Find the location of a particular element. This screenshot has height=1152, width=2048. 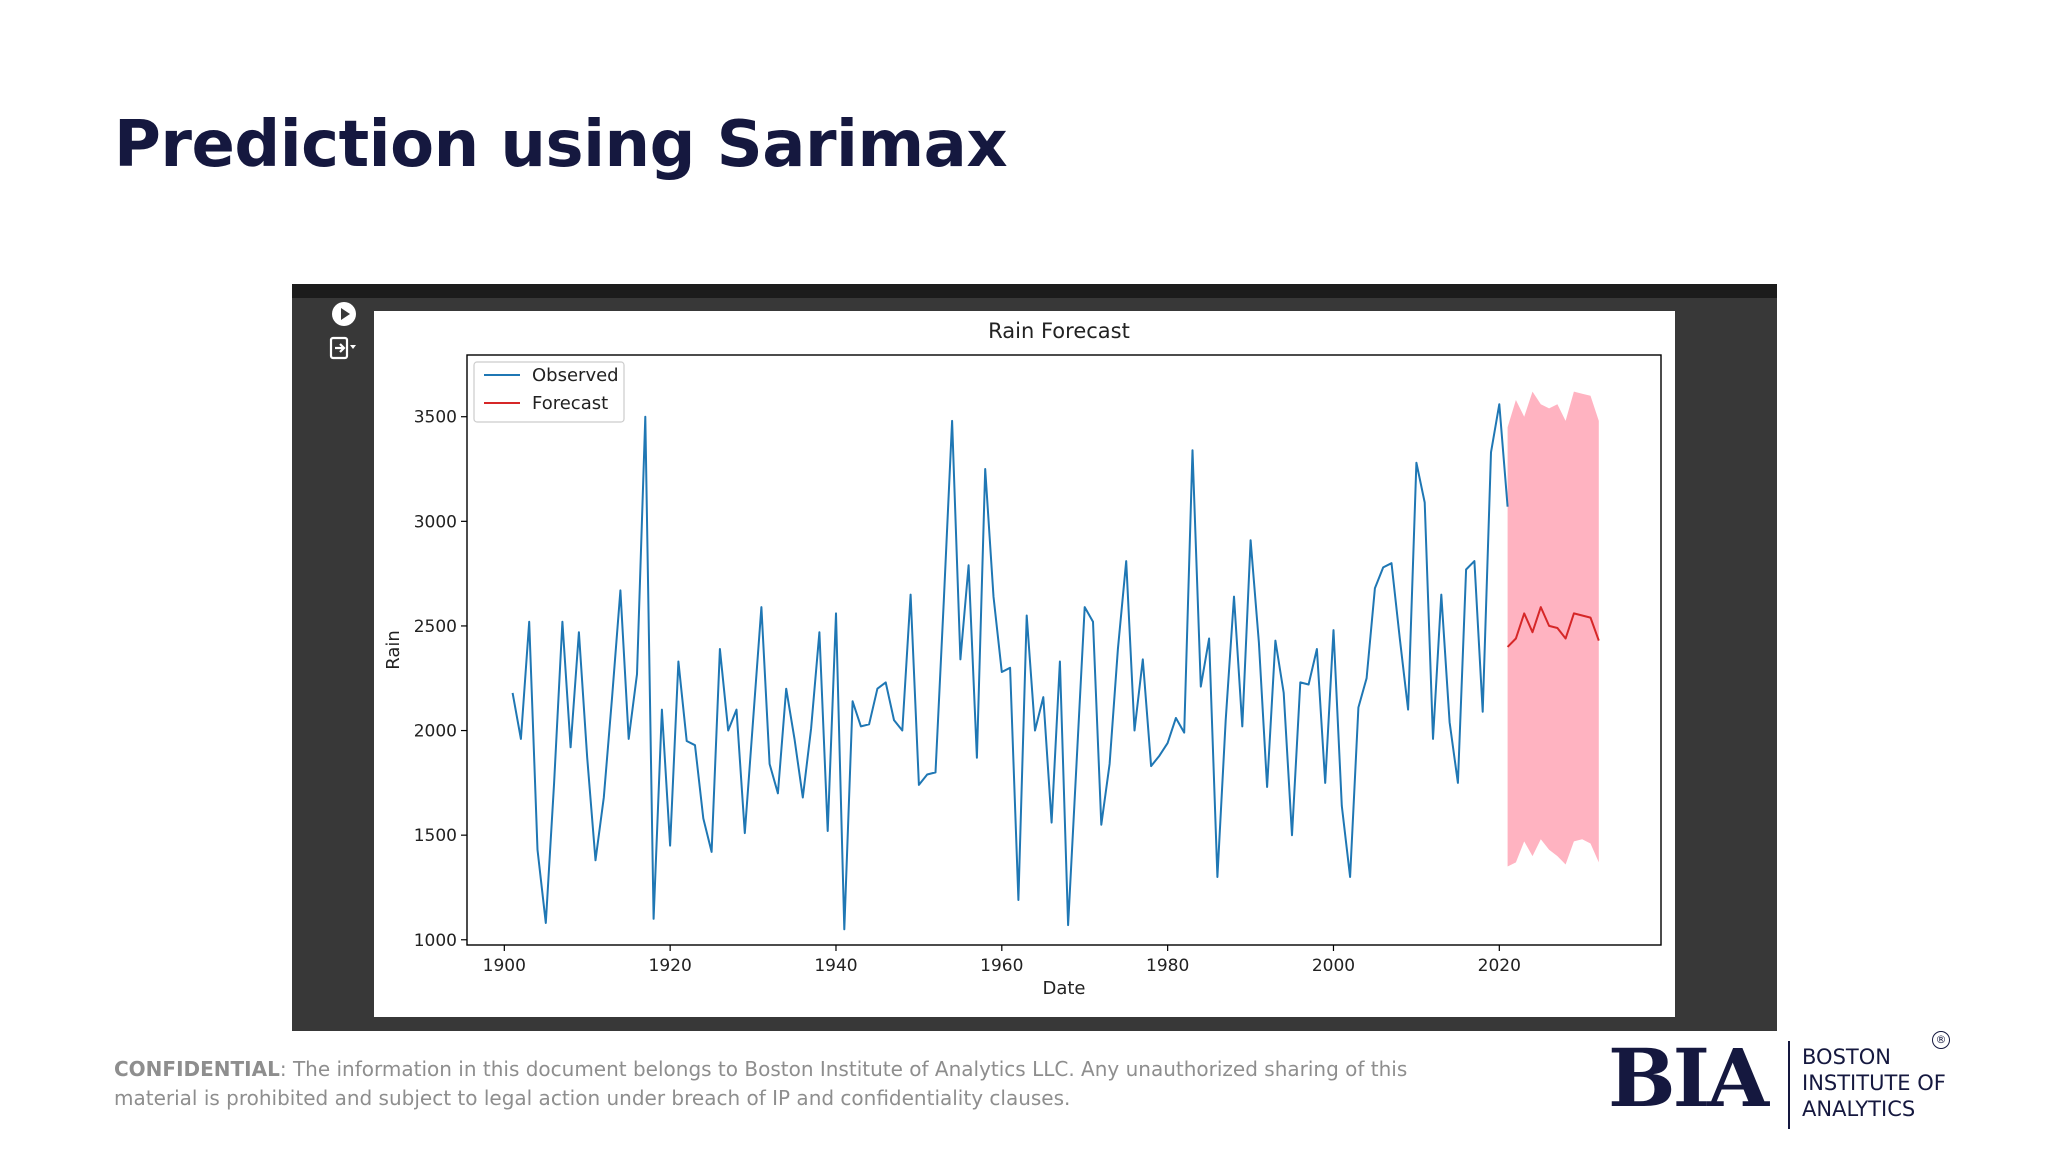

y-axis-label: Rain is located at coordinates (393, 650).